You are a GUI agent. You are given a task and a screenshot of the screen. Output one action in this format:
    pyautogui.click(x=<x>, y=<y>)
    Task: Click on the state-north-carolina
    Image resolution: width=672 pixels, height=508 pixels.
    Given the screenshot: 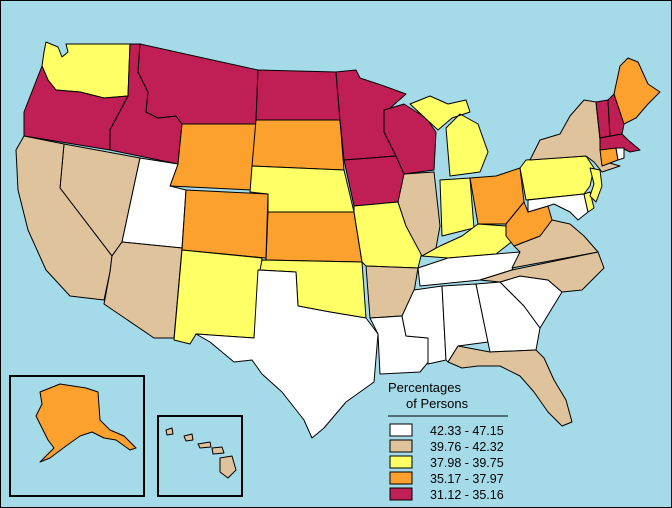 What is the action you would take?
    pyautogui.click(x=542, y=272)
    